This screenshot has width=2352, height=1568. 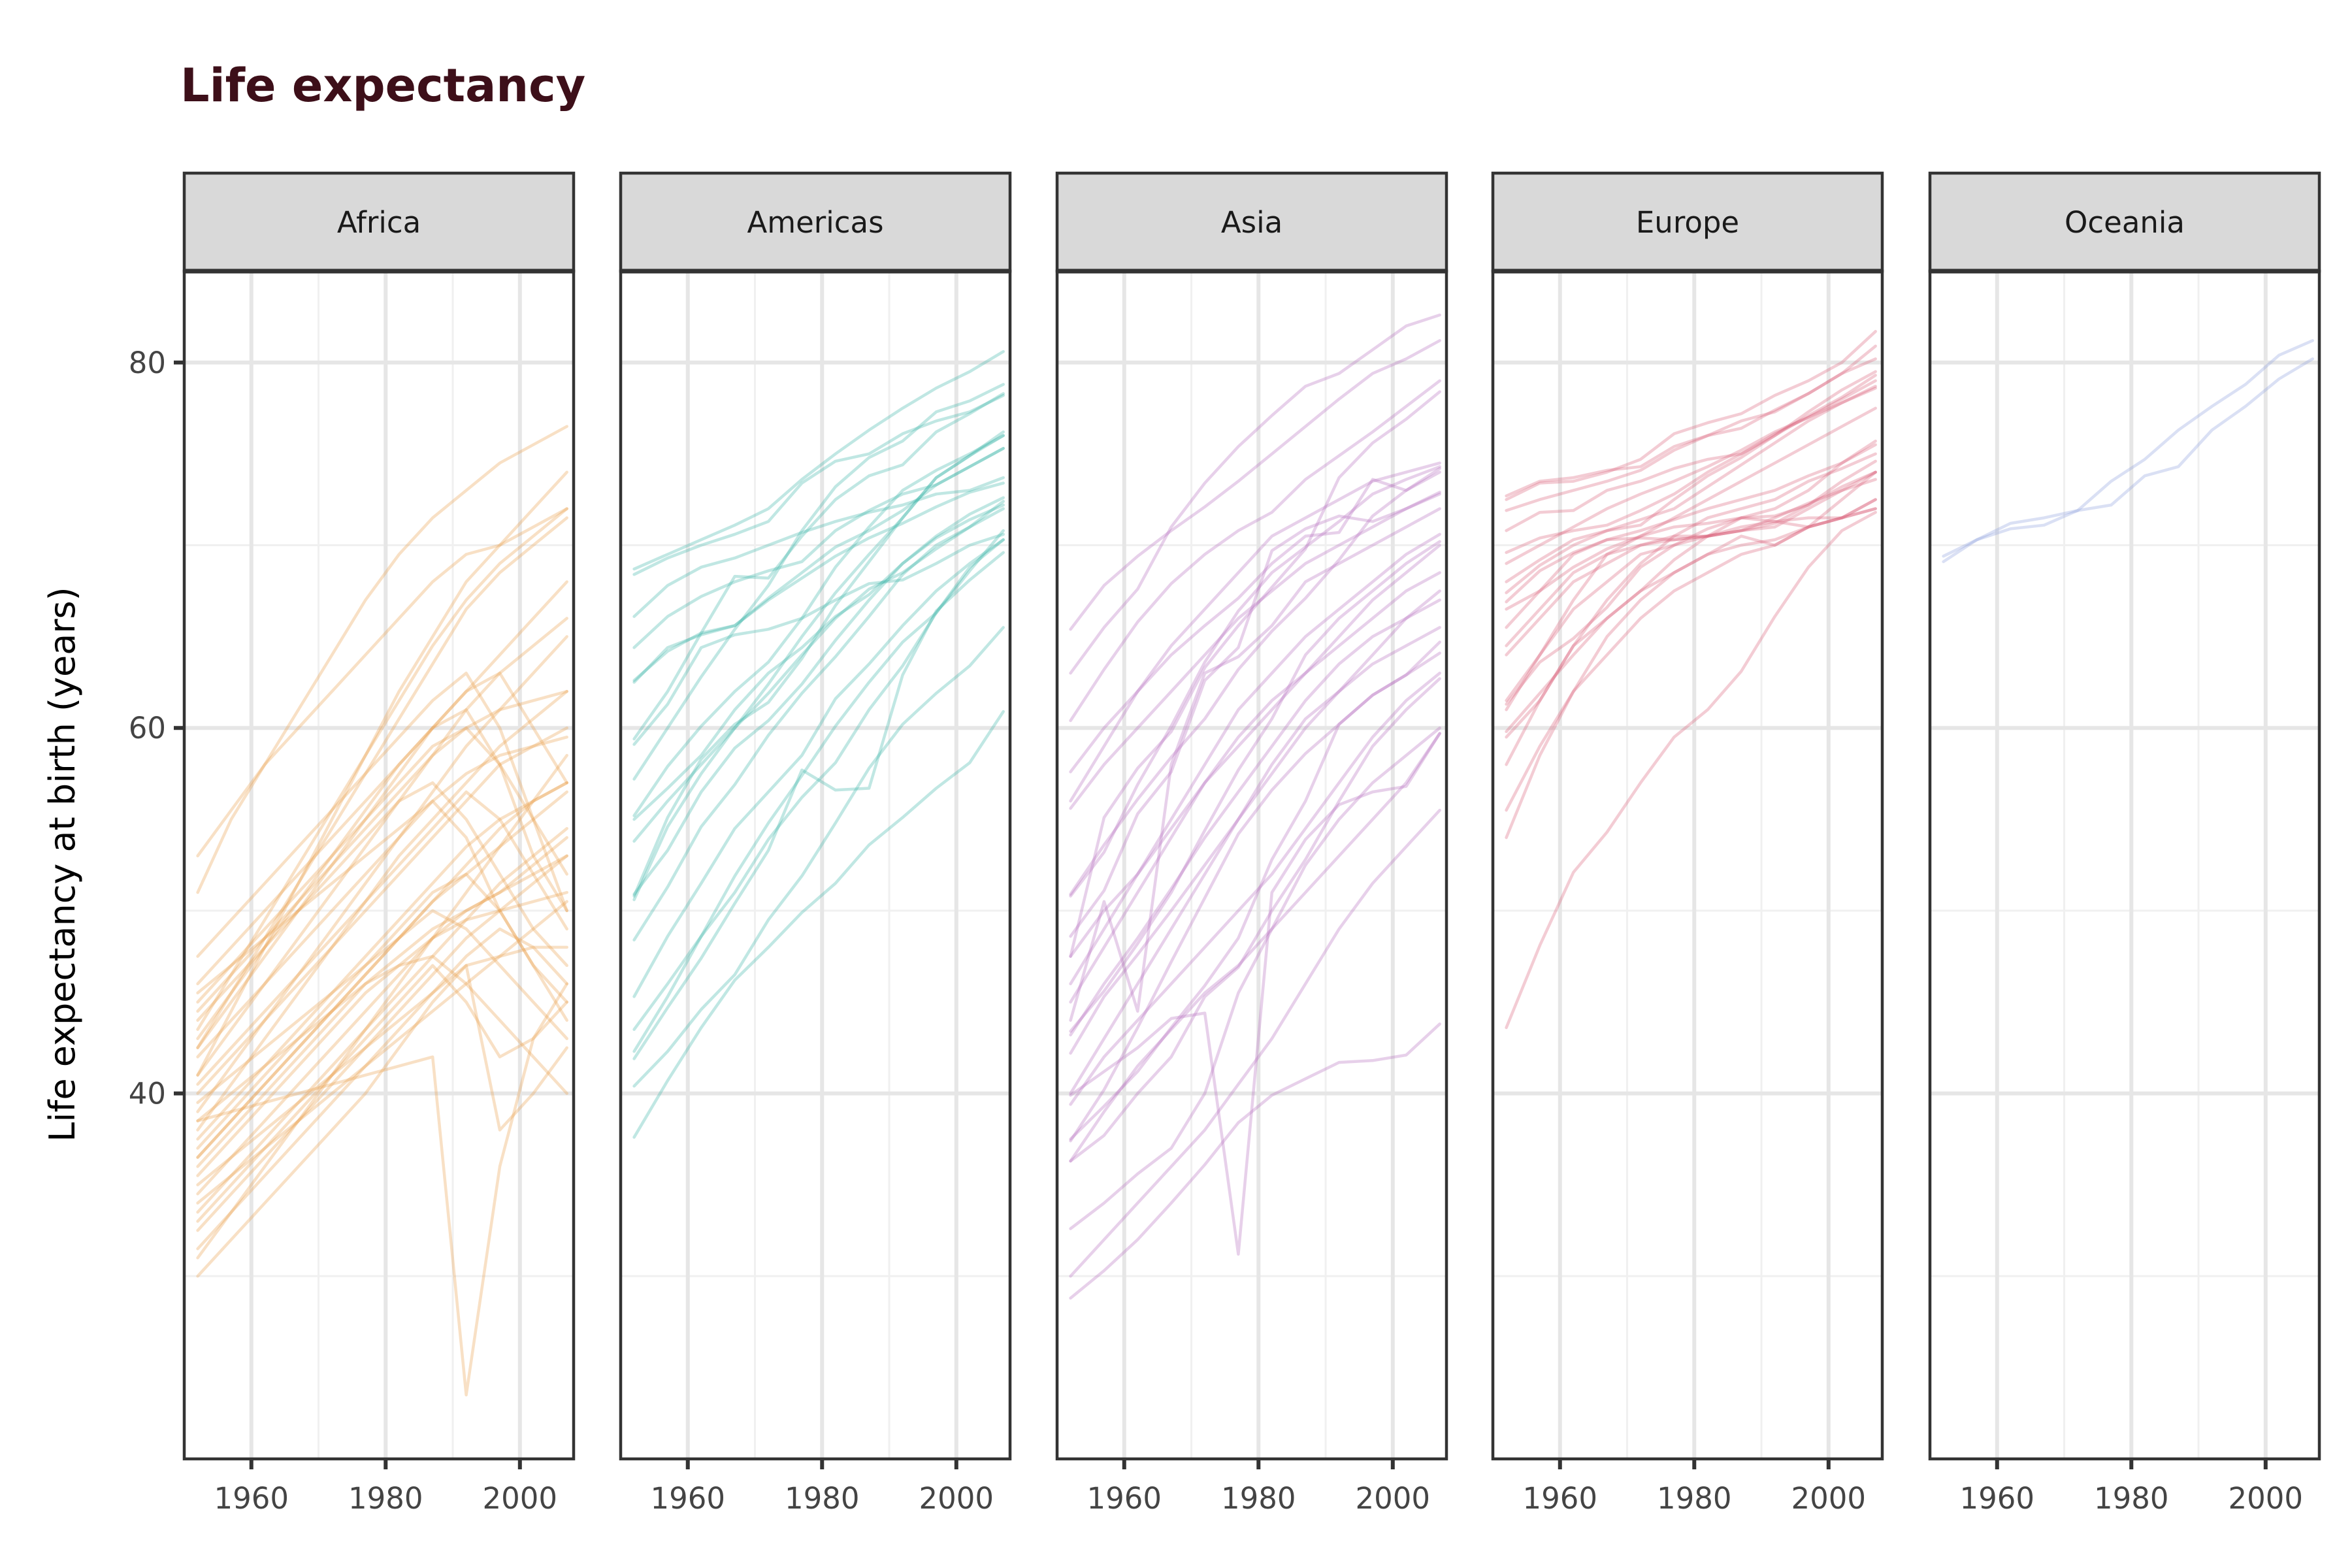 I want to click on facet-strip-label-africa: Africa, so click(x=379, y=222).